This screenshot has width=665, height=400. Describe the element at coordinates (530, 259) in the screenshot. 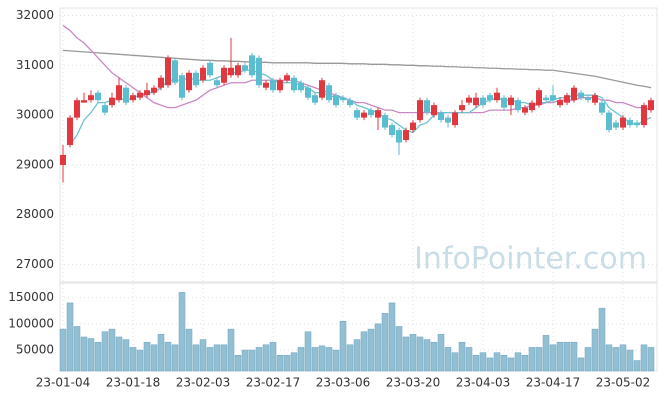

I see `watermark: InfoPointer.com` at that location.